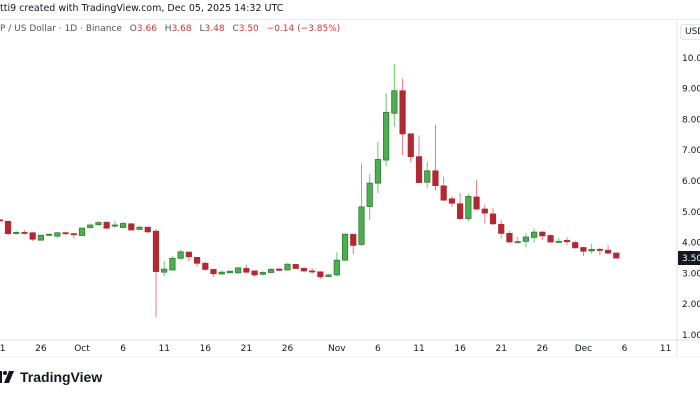 Image resolution: width=700 pixels, height=400 pixels. Describe the element at coordinates (691, 274) in the screenshot. I see `y-tick-label: 3.00` at that location.